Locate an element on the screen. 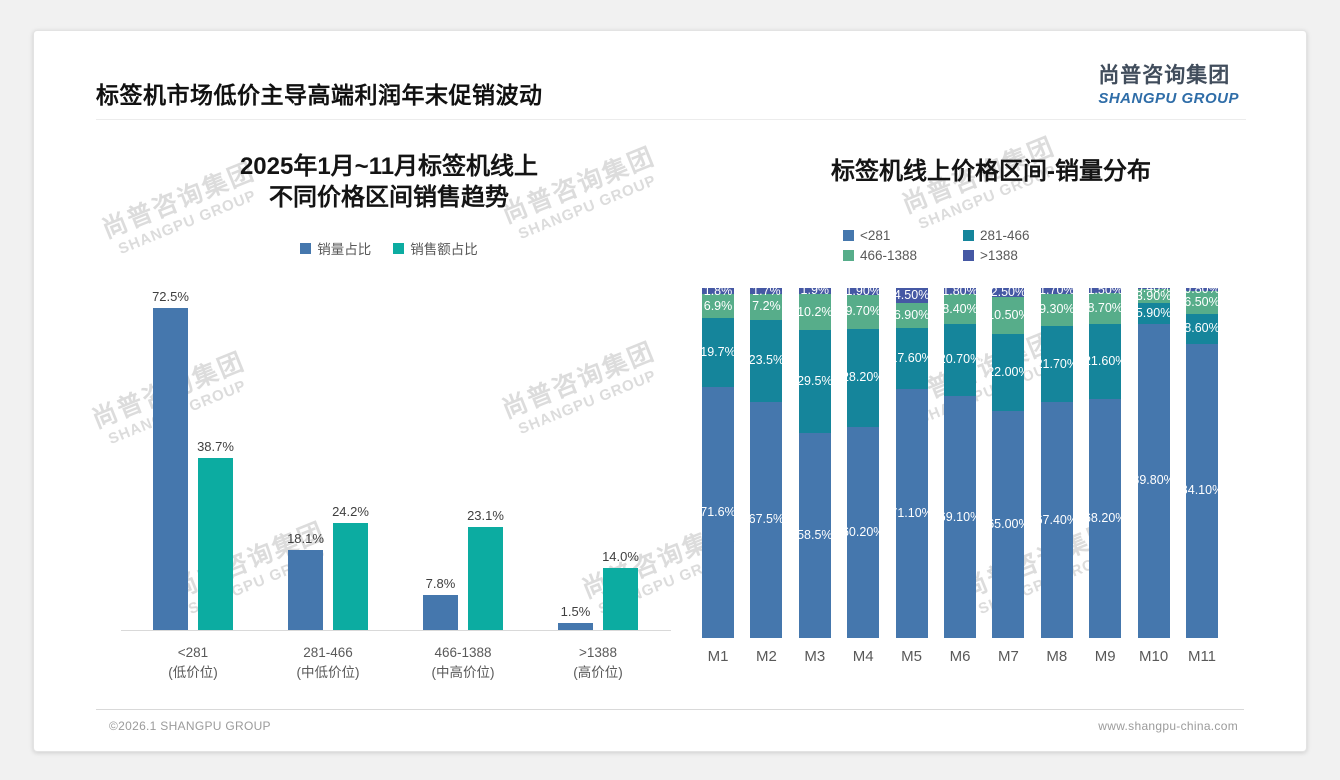  dist-segment-c5-s2 is located at coordinates (960, 309).